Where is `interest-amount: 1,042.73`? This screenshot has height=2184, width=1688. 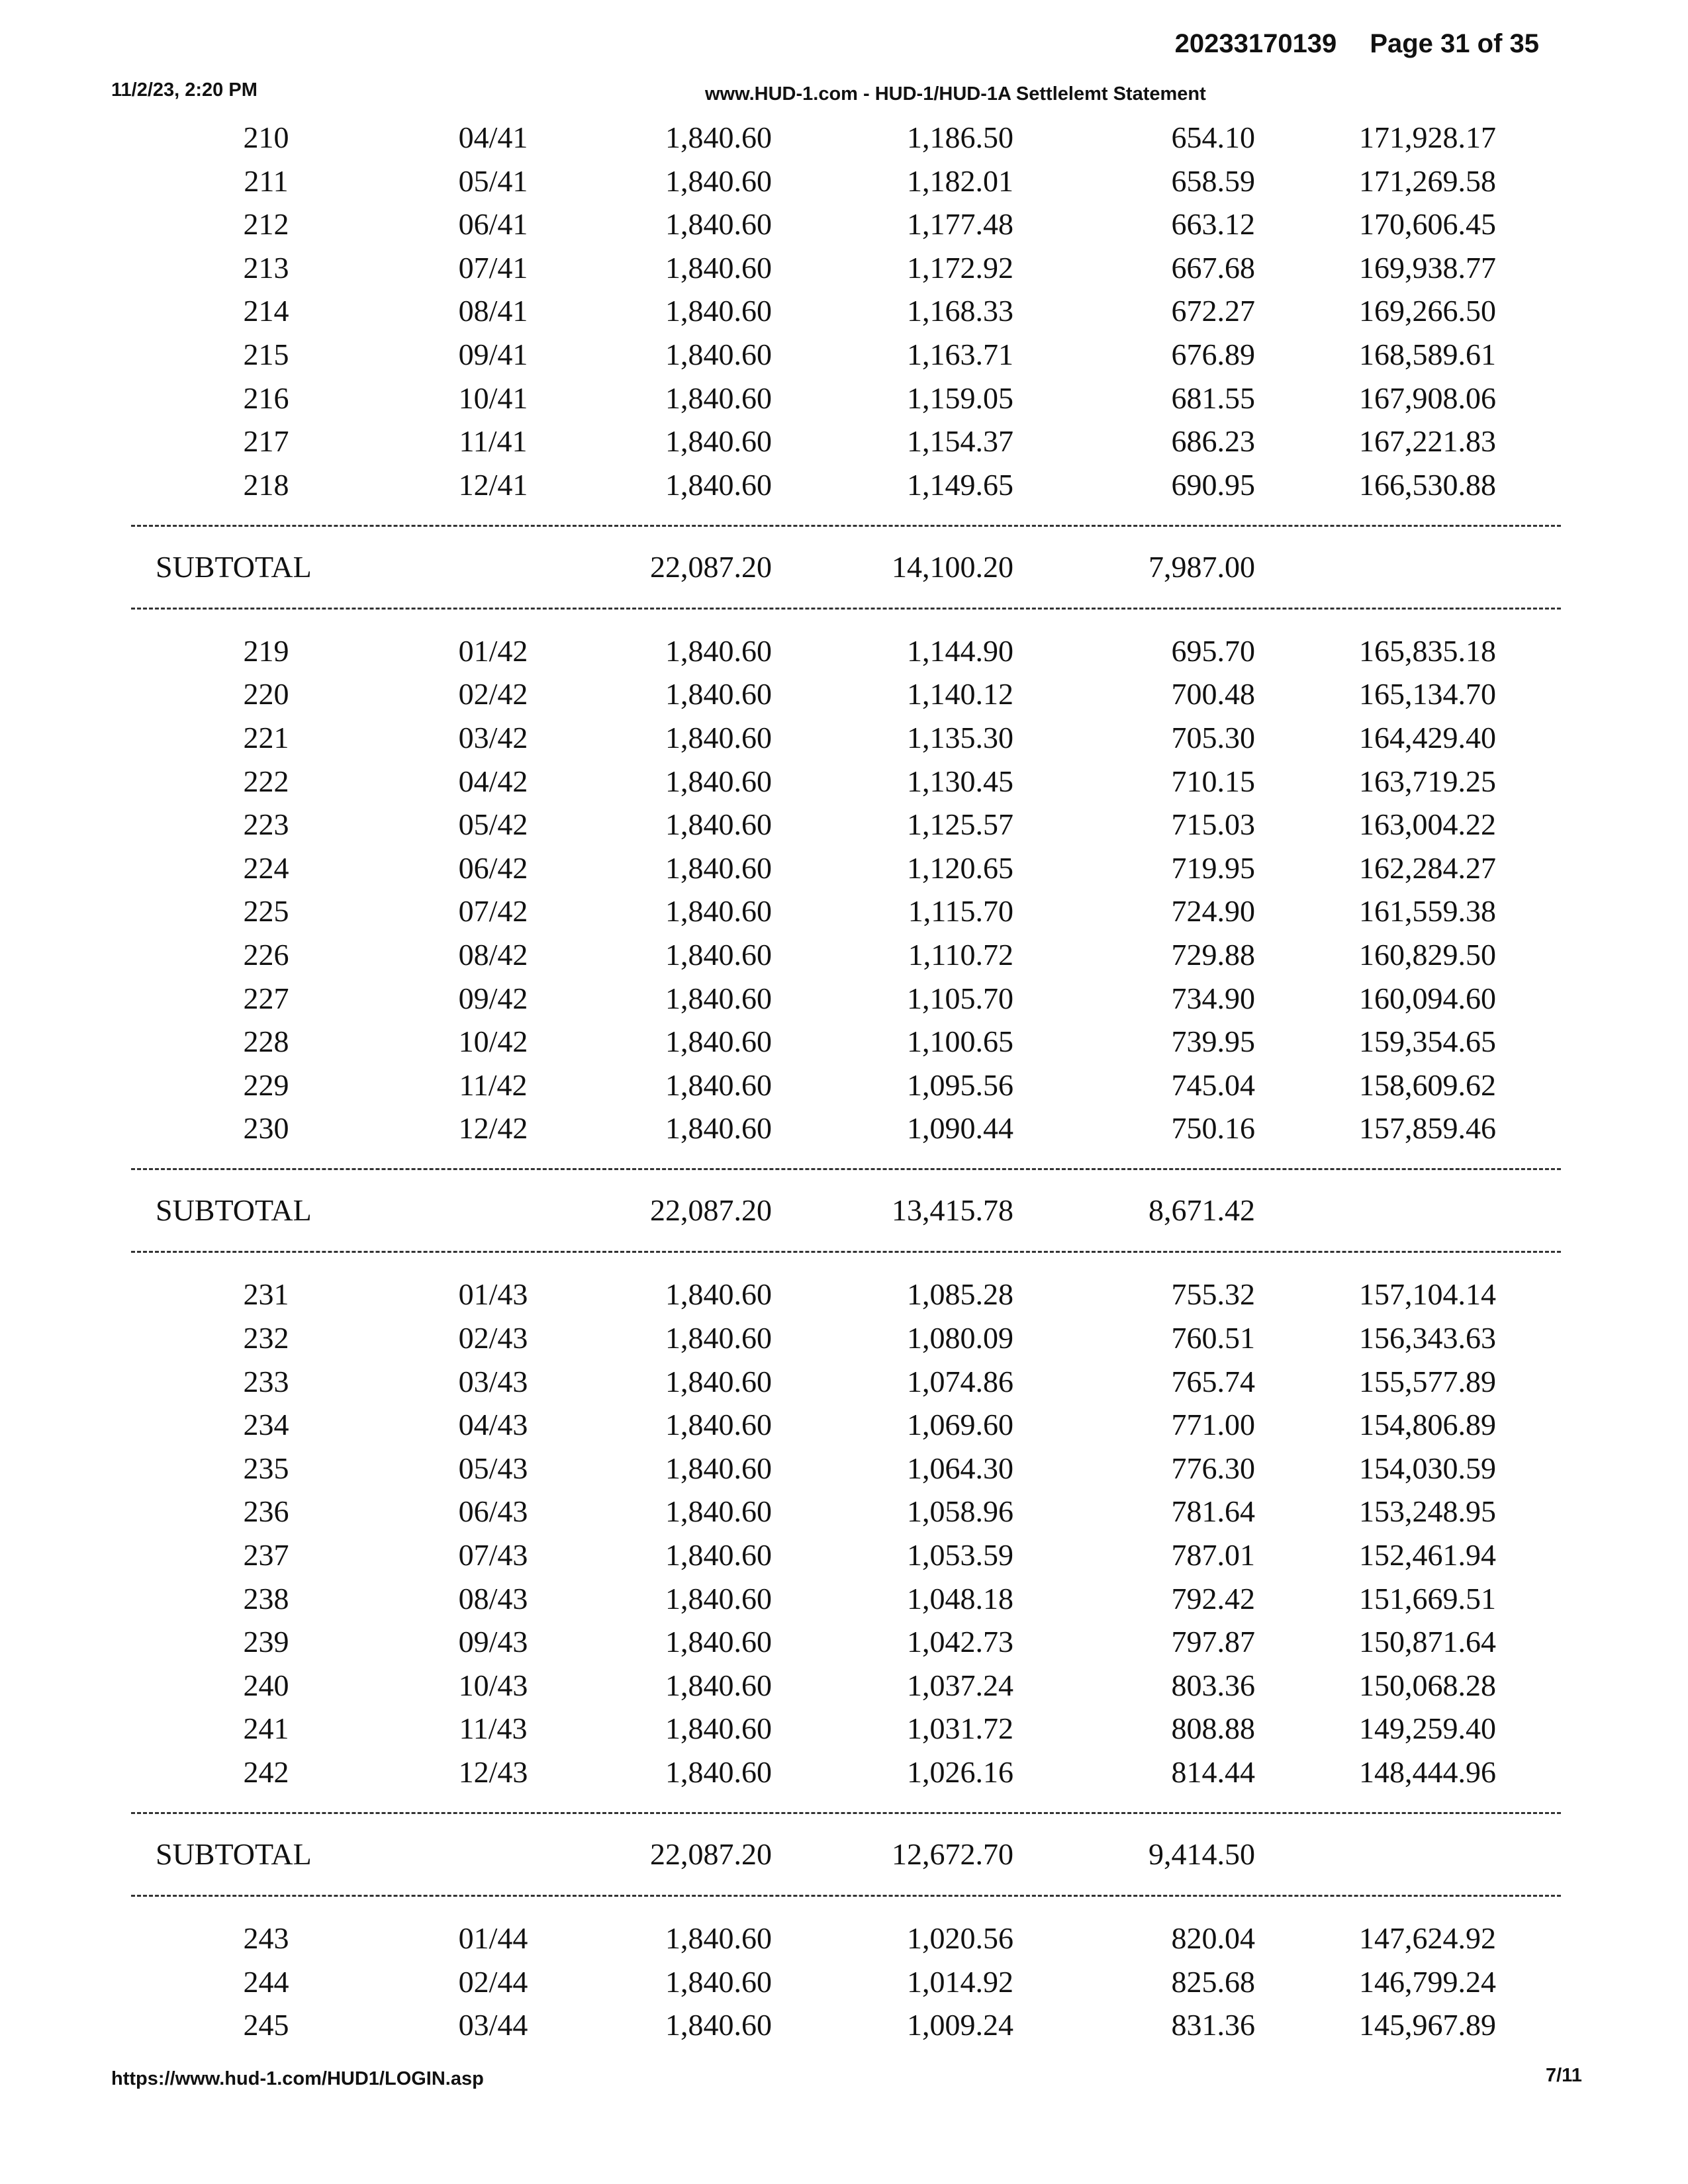
interest-amount: 1,042.73 is located at coordinates (960, 1642).